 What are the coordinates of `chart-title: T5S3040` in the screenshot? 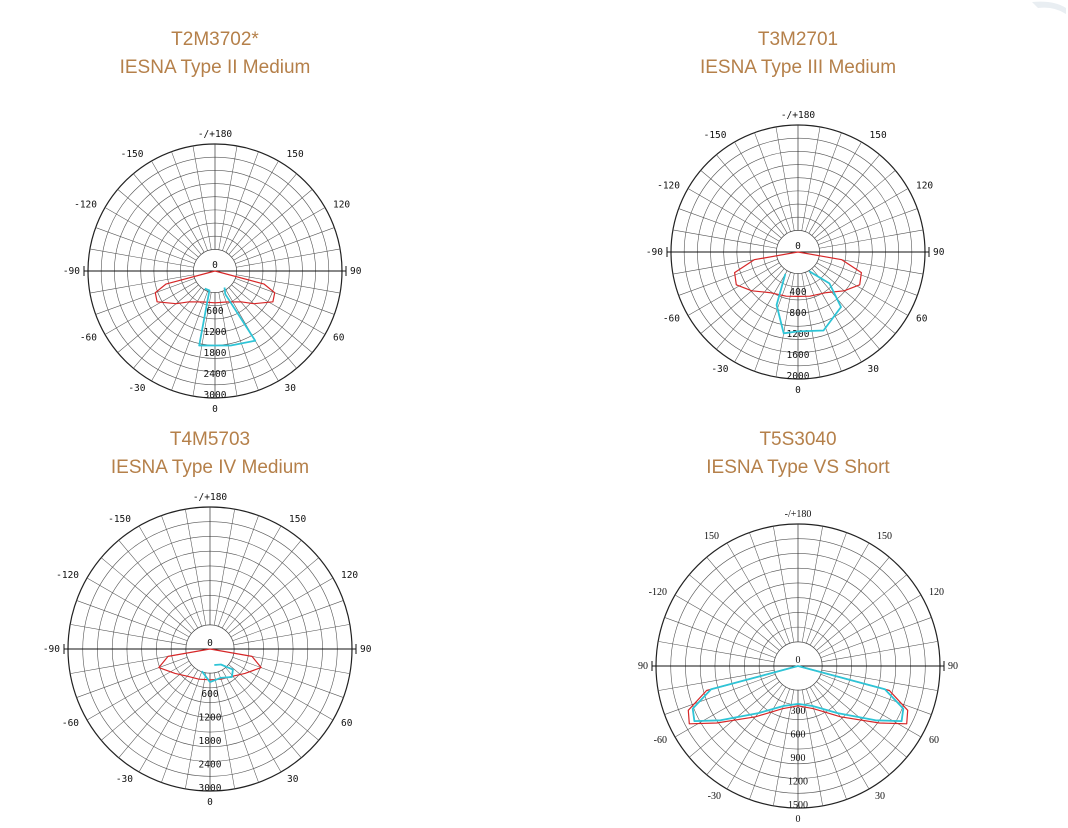 It's located at (798, 439).